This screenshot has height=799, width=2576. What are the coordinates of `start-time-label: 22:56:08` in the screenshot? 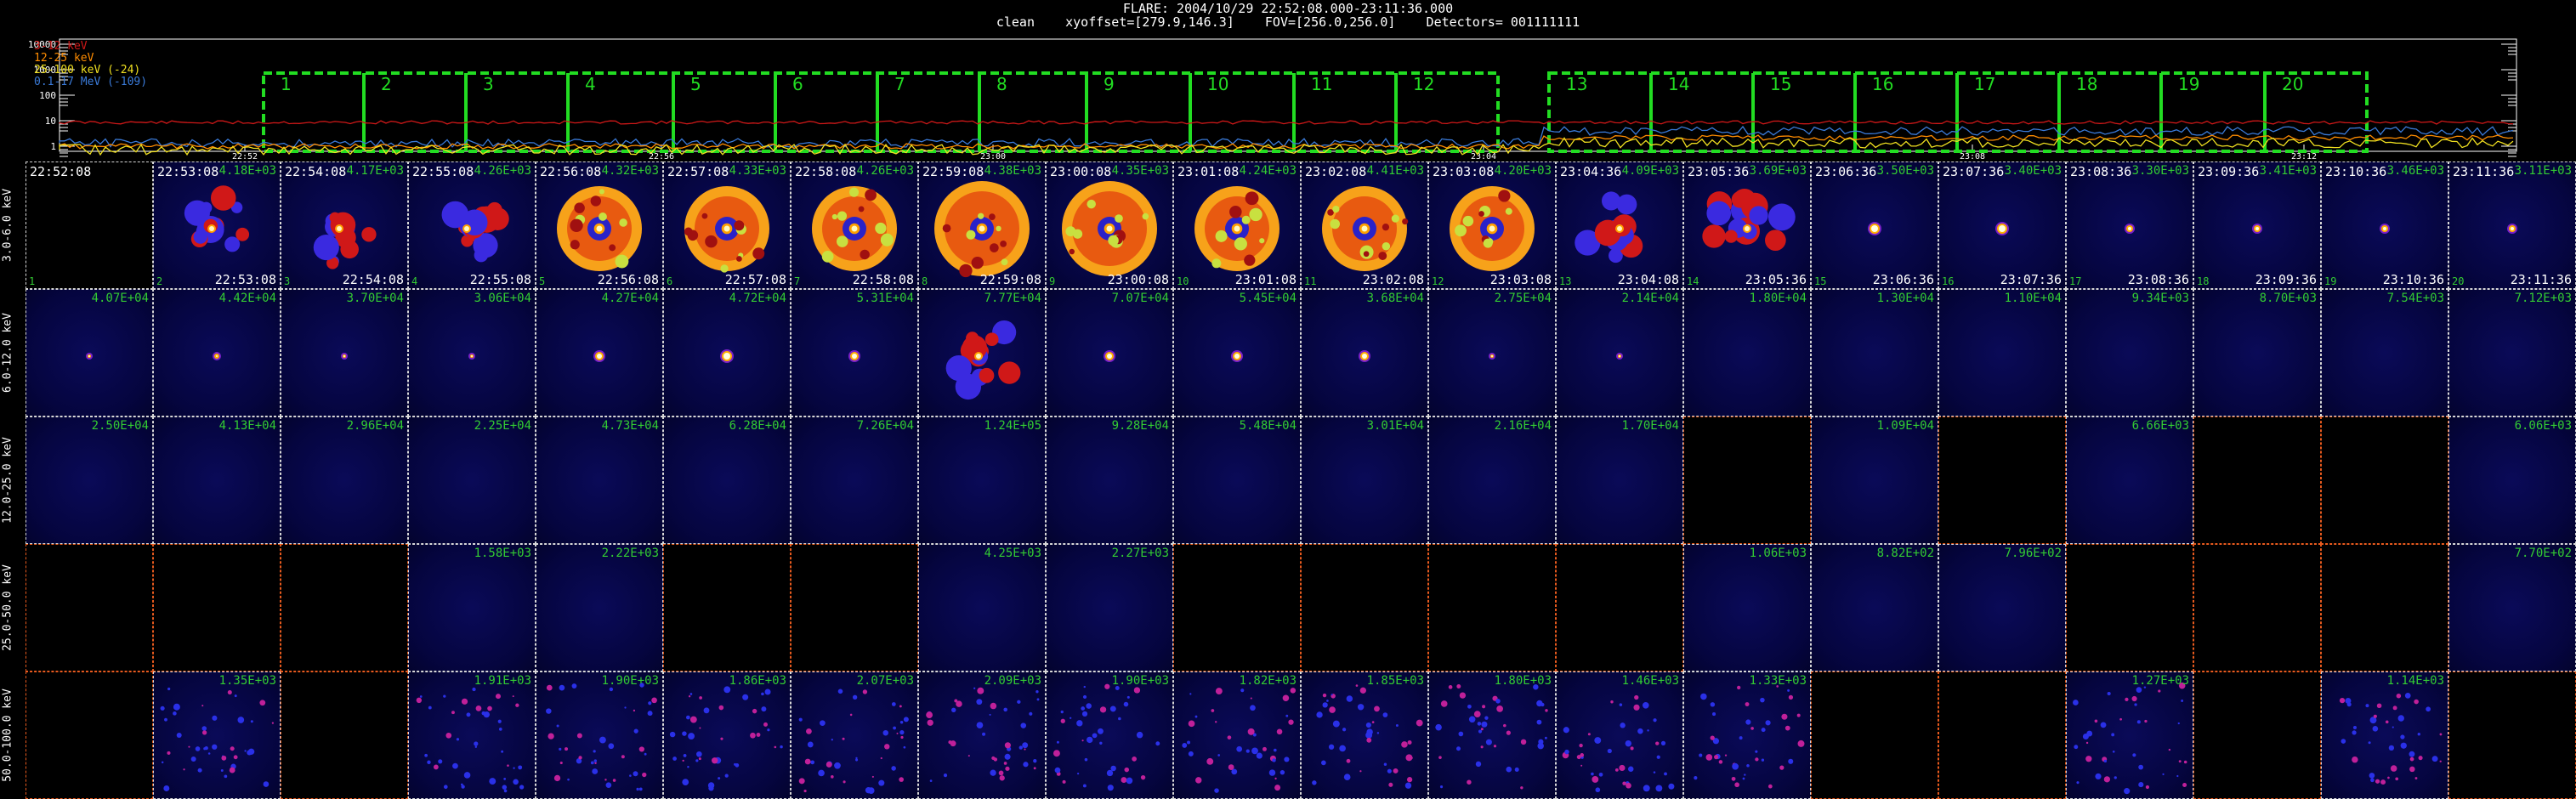 It's located at (571, 171).